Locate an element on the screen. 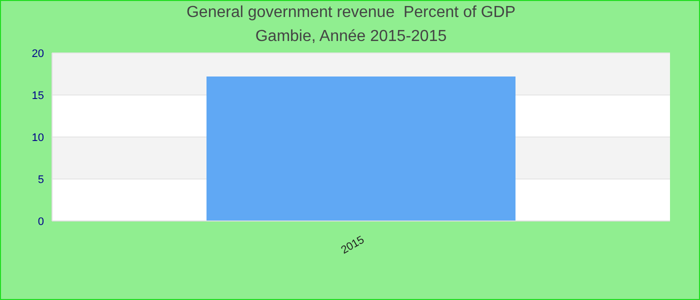 Image resolution: width=700 pixels, height=300 pixels. y-tick-label: 0 is located at coordinates (41, 222).